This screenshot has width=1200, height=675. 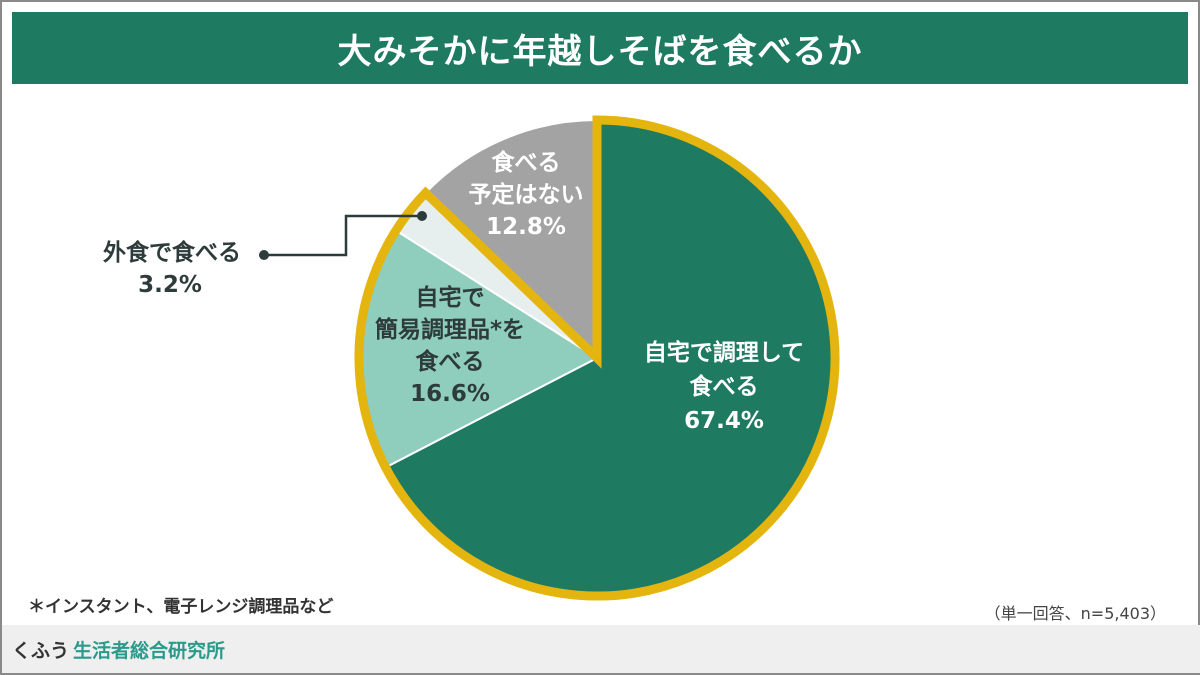 I want to click on footnote: ＊インスタント、電子レンジ調理品など, so click(x=181, y=607).